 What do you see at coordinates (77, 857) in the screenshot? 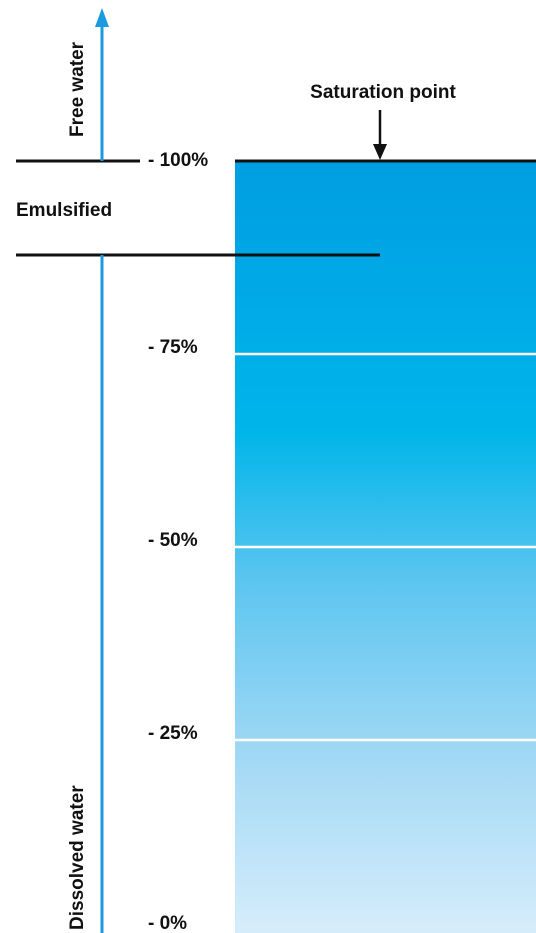
I see `dissolved-water-label: Dissolved water` at bounding box center [77, 857].